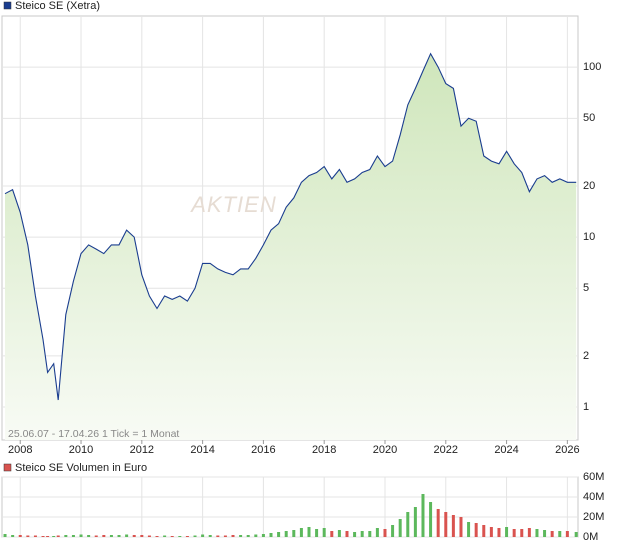 The image size is (620, 551). I want to click on x-tick-label: 2014, so click(202, 450).